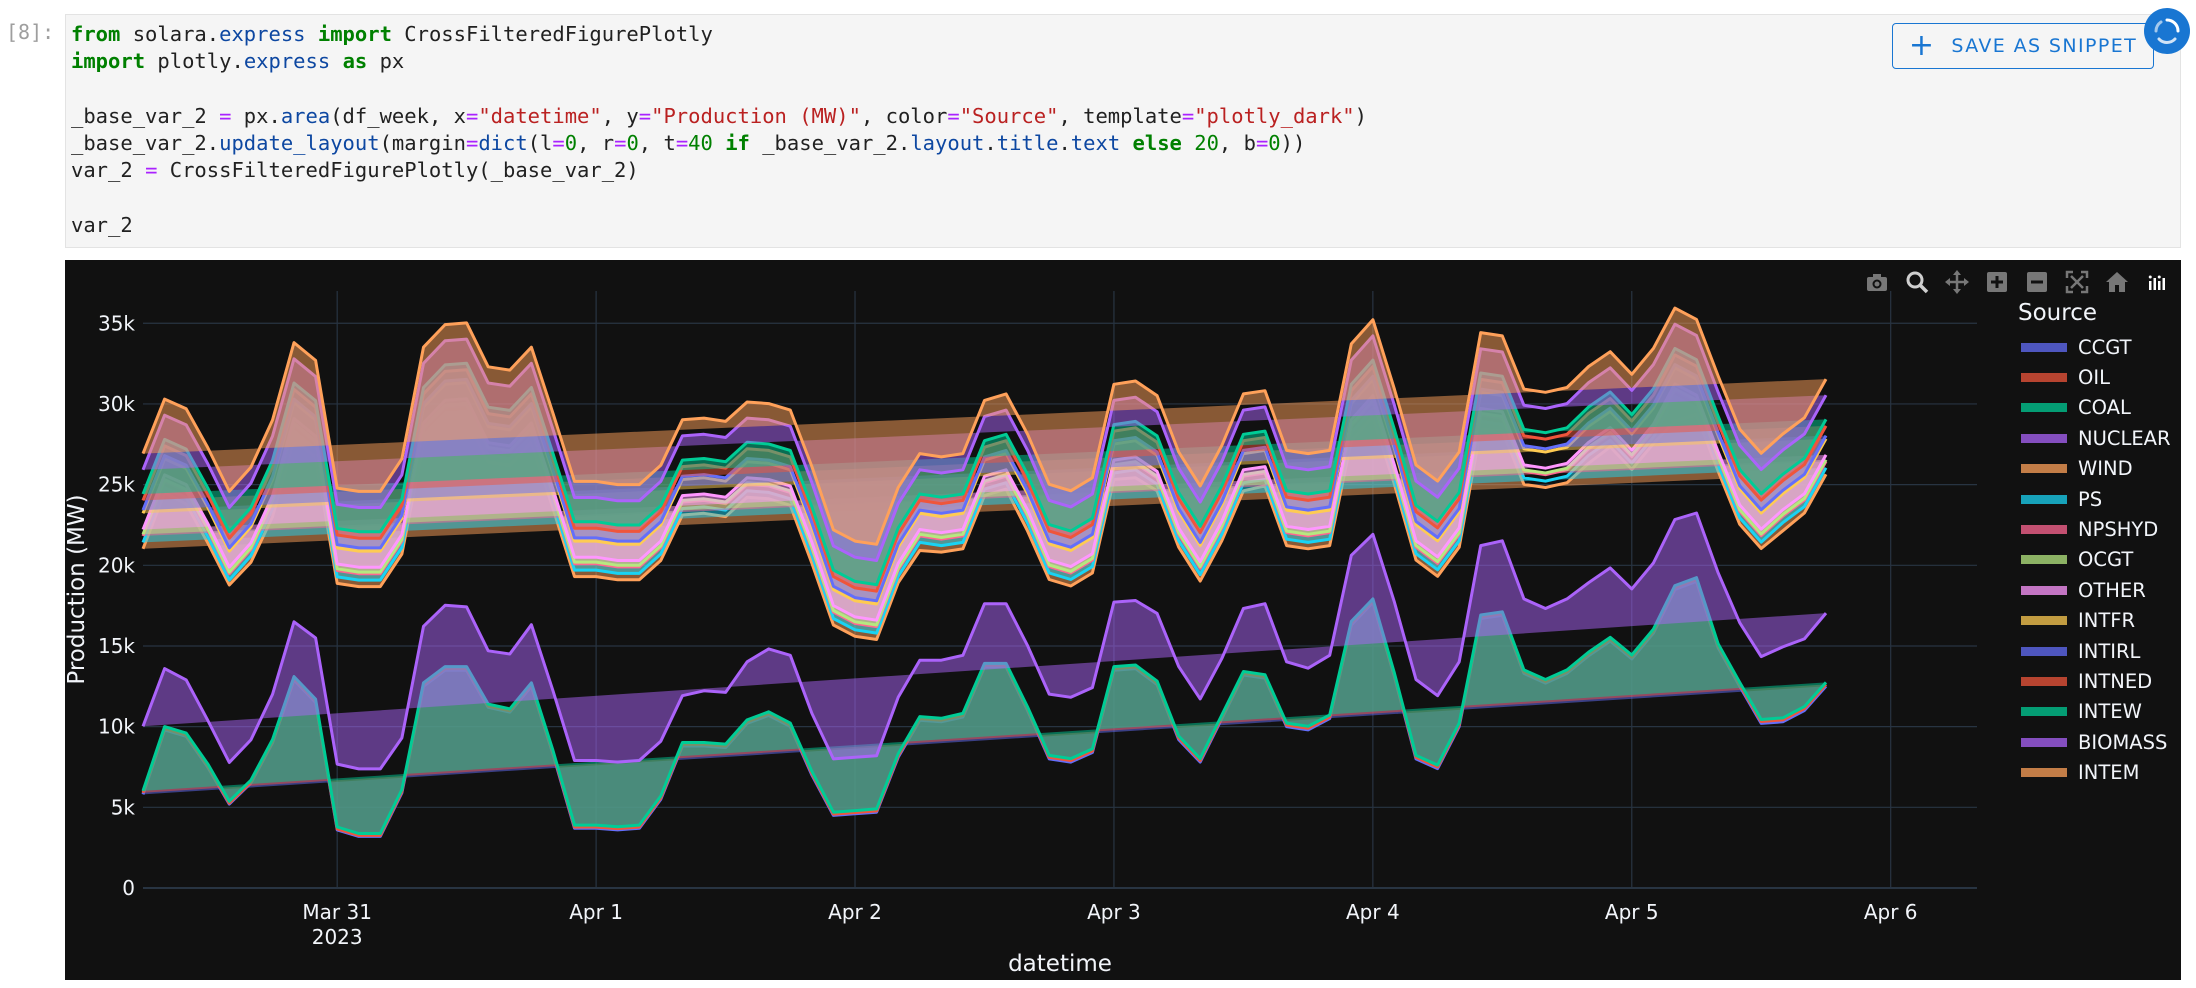 The width and height of the screenshot is (2196, 988). Describe the element at coordinates (1632, 912) in the screenshot. I see `x-tick-label: Apr 5` at that location.